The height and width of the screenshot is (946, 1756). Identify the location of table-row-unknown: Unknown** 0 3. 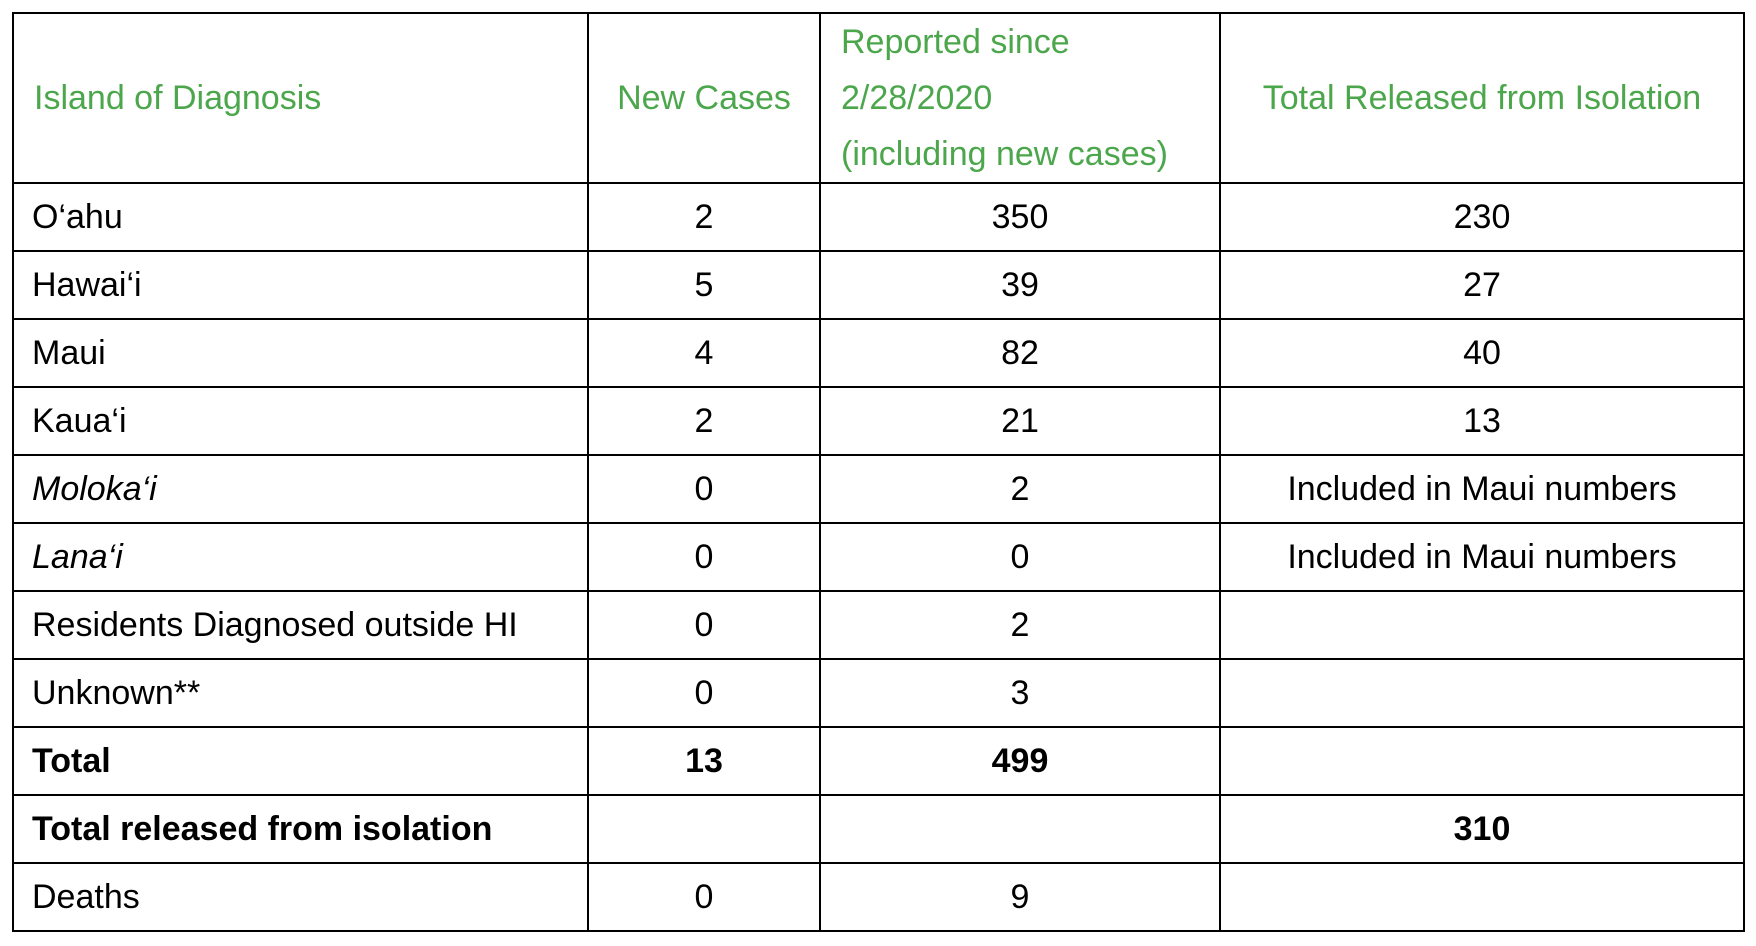
(878, 693).